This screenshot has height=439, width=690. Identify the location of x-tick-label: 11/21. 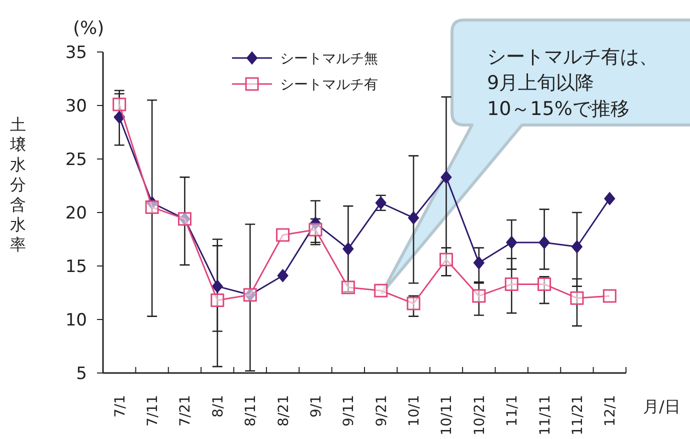
(578, 415).